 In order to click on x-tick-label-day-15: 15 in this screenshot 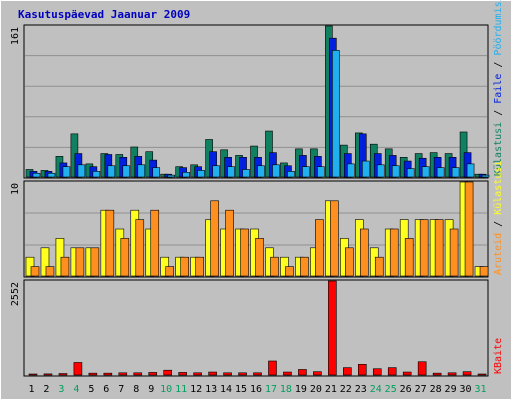, I will do `click(241, 389)`.